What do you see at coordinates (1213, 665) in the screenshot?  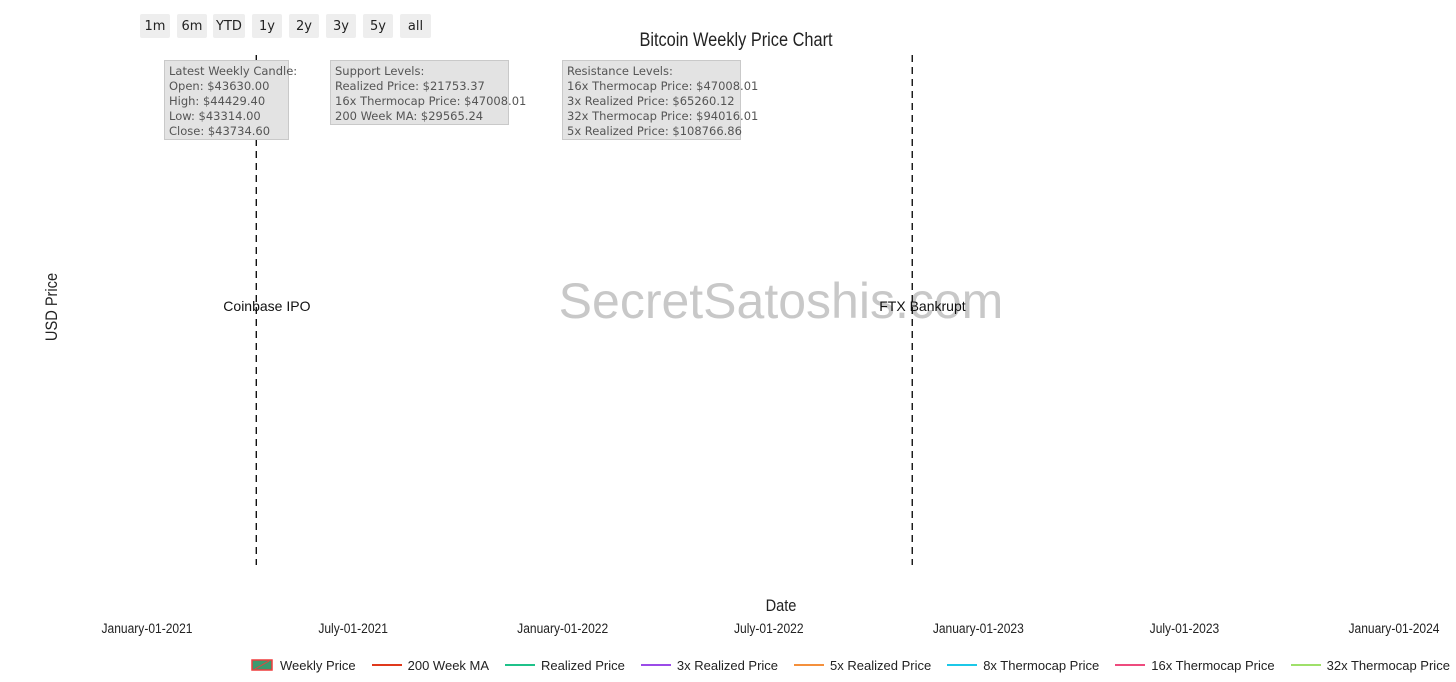 I see `legend-label: 16x Thermocap Price` at bounding box center [1213, 665].